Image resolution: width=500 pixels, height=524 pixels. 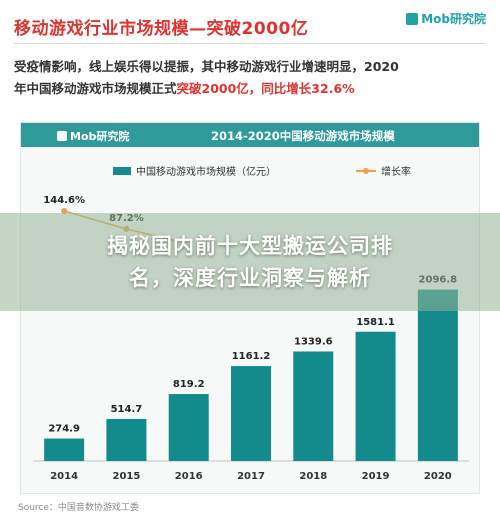 What do you see at coordinates (250, 43) in the screenshot?
I see `title-divider` at bounding box center [250, 43].